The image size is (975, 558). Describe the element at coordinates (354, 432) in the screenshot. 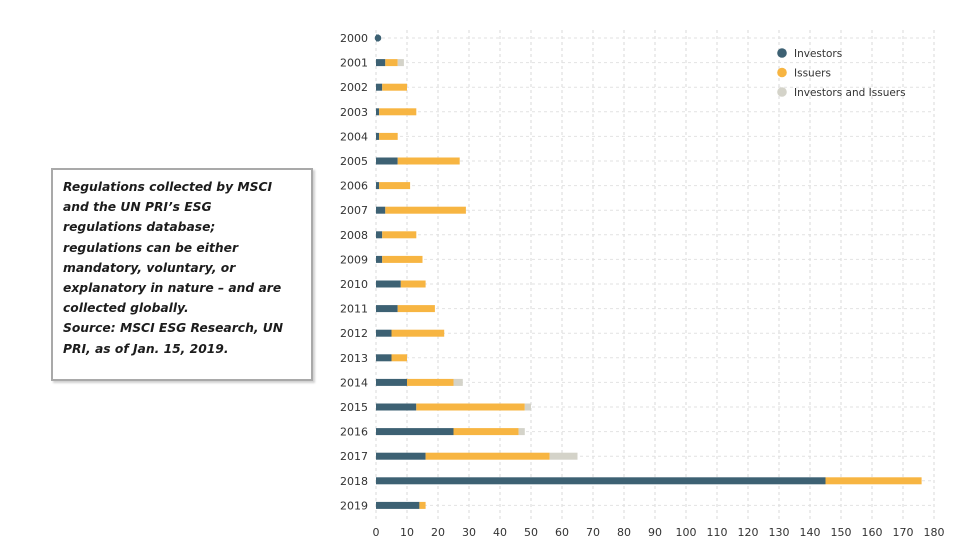

I see `y-tick-label: 2016` at that location.